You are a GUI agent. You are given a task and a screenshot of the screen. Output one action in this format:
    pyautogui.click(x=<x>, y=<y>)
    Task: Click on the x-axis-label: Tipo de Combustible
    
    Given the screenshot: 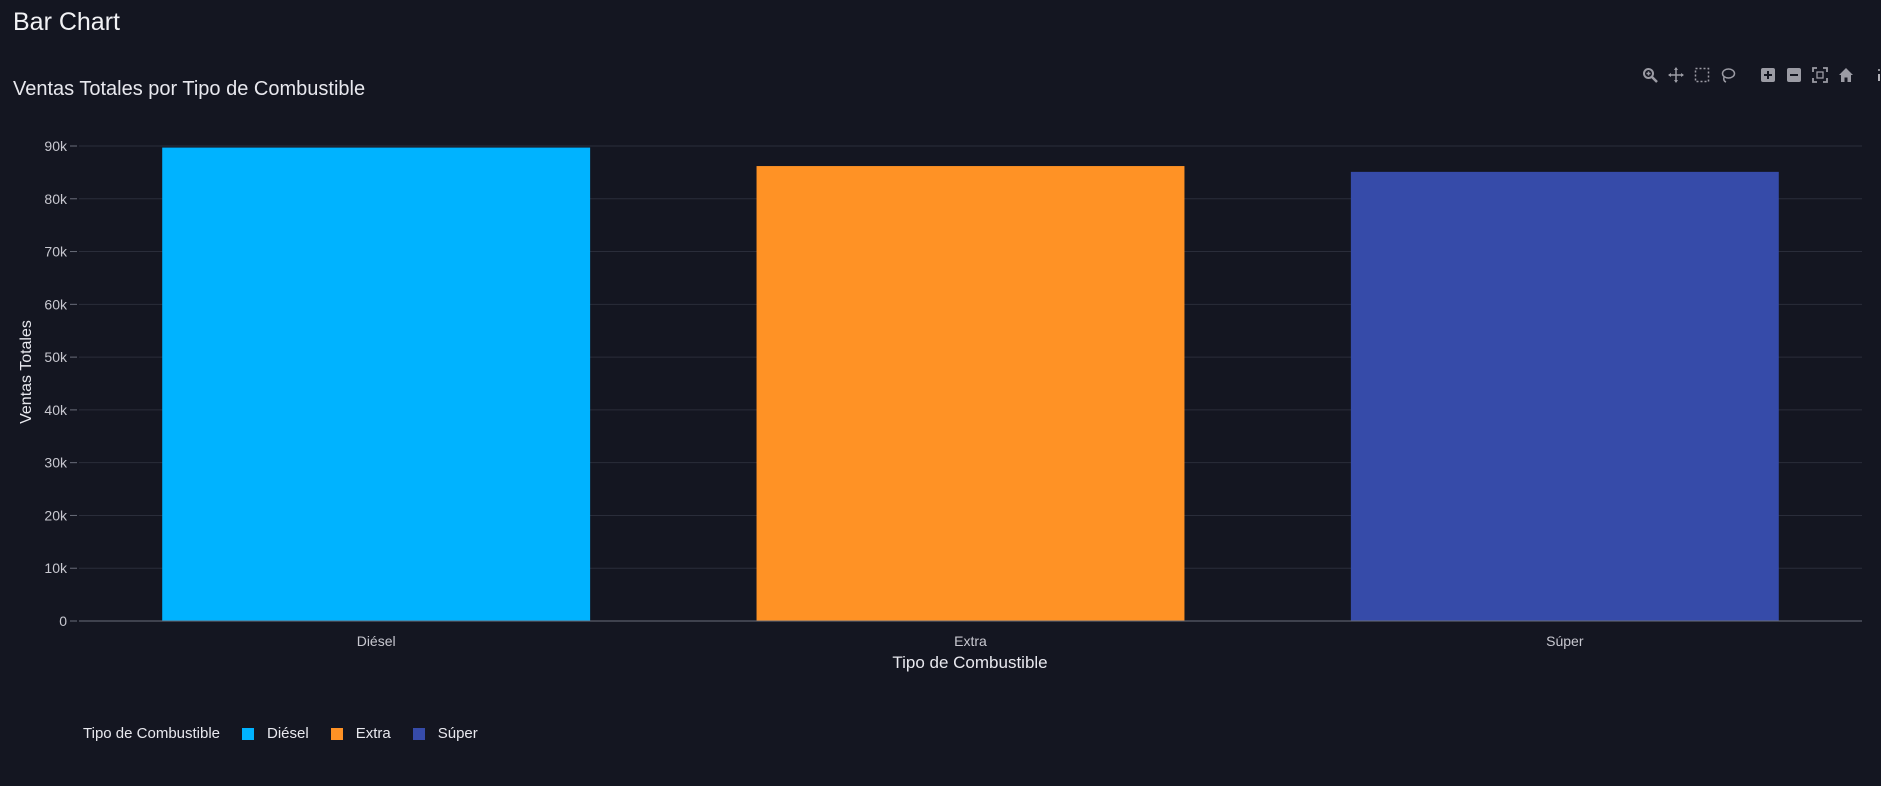 What is the action you would take?
    pyautogui.click(x=969, y=662)
    